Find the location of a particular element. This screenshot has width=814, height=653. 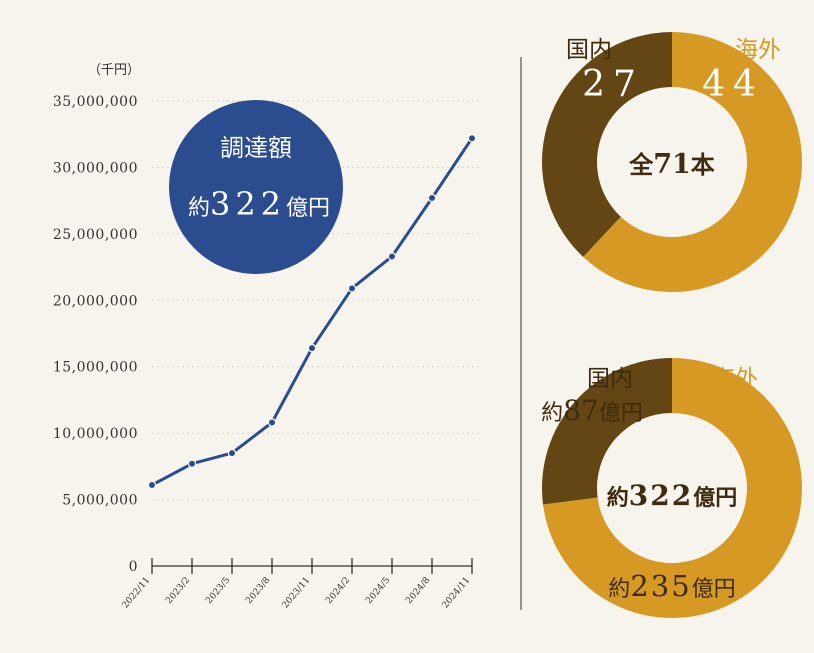

badge-title: 調達額 is located at coordinates (256, 148).